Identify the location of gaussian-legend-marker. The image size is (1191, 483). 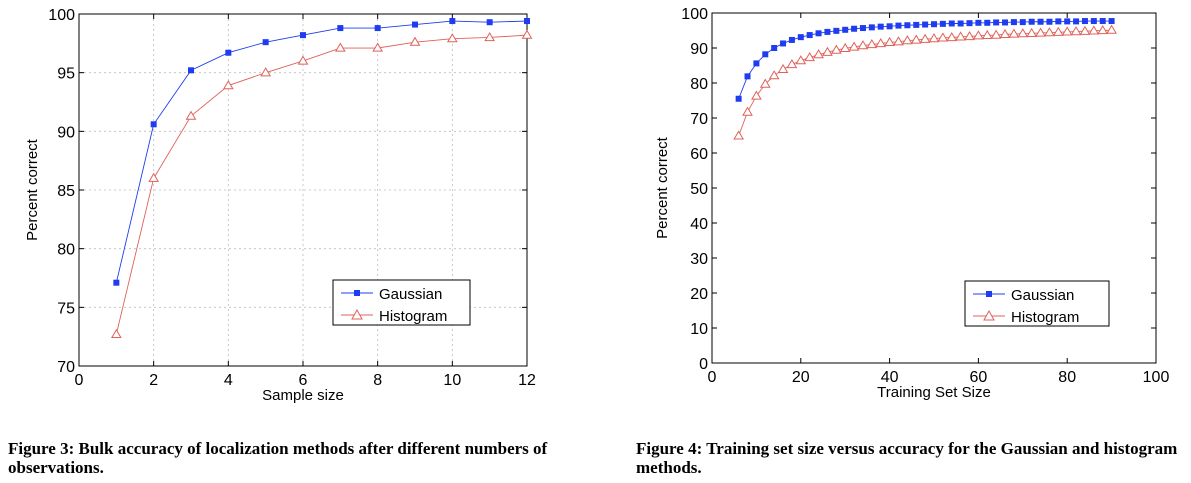
(357, 293).